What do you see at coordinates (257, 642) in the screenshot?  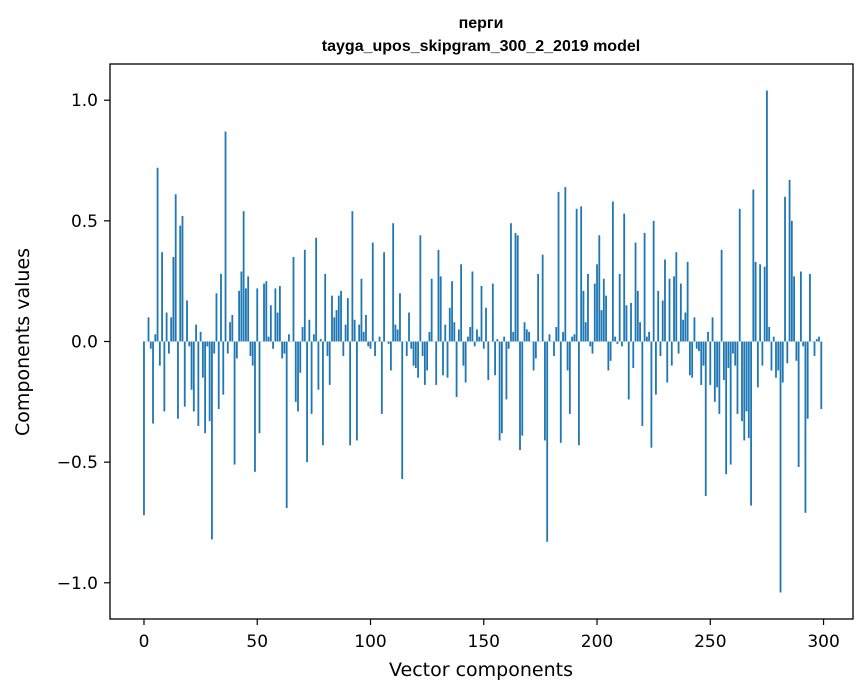 I see `x-tick-label: 50` at bounding box center [257, 642].